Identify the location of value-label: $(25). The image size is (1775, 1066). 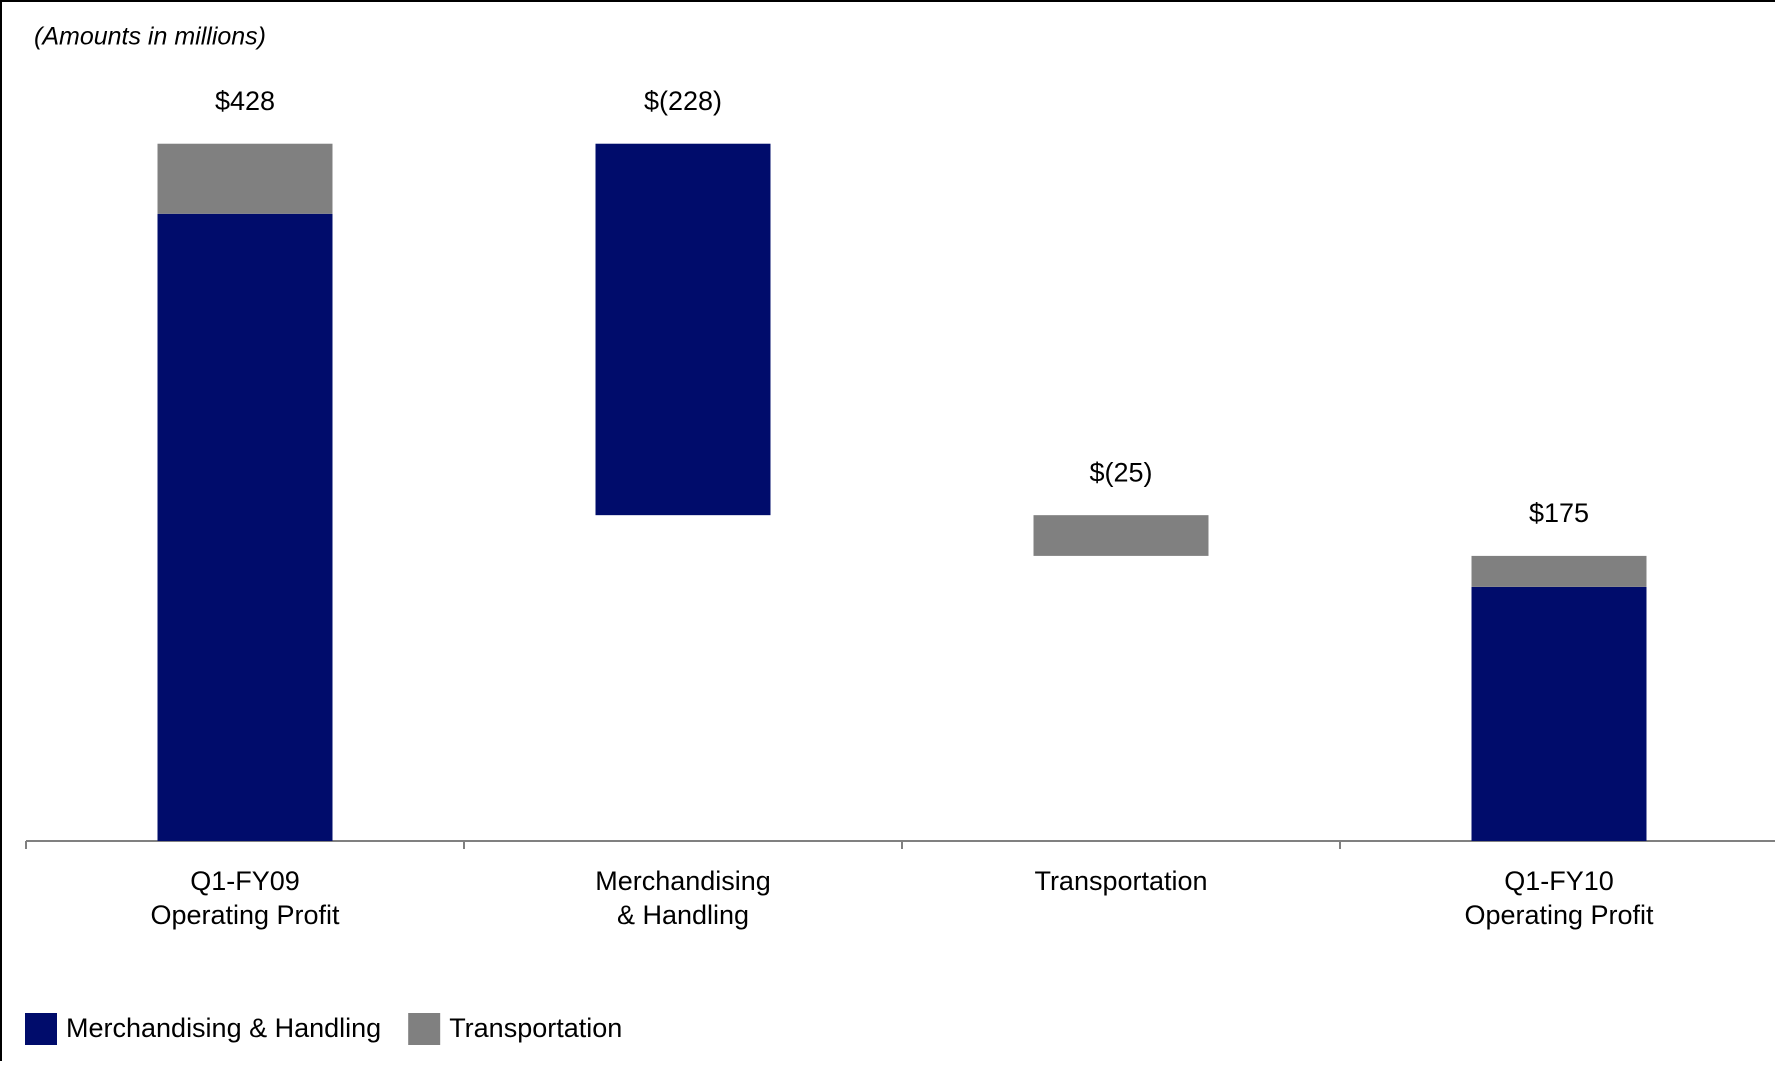
(1120, 472).